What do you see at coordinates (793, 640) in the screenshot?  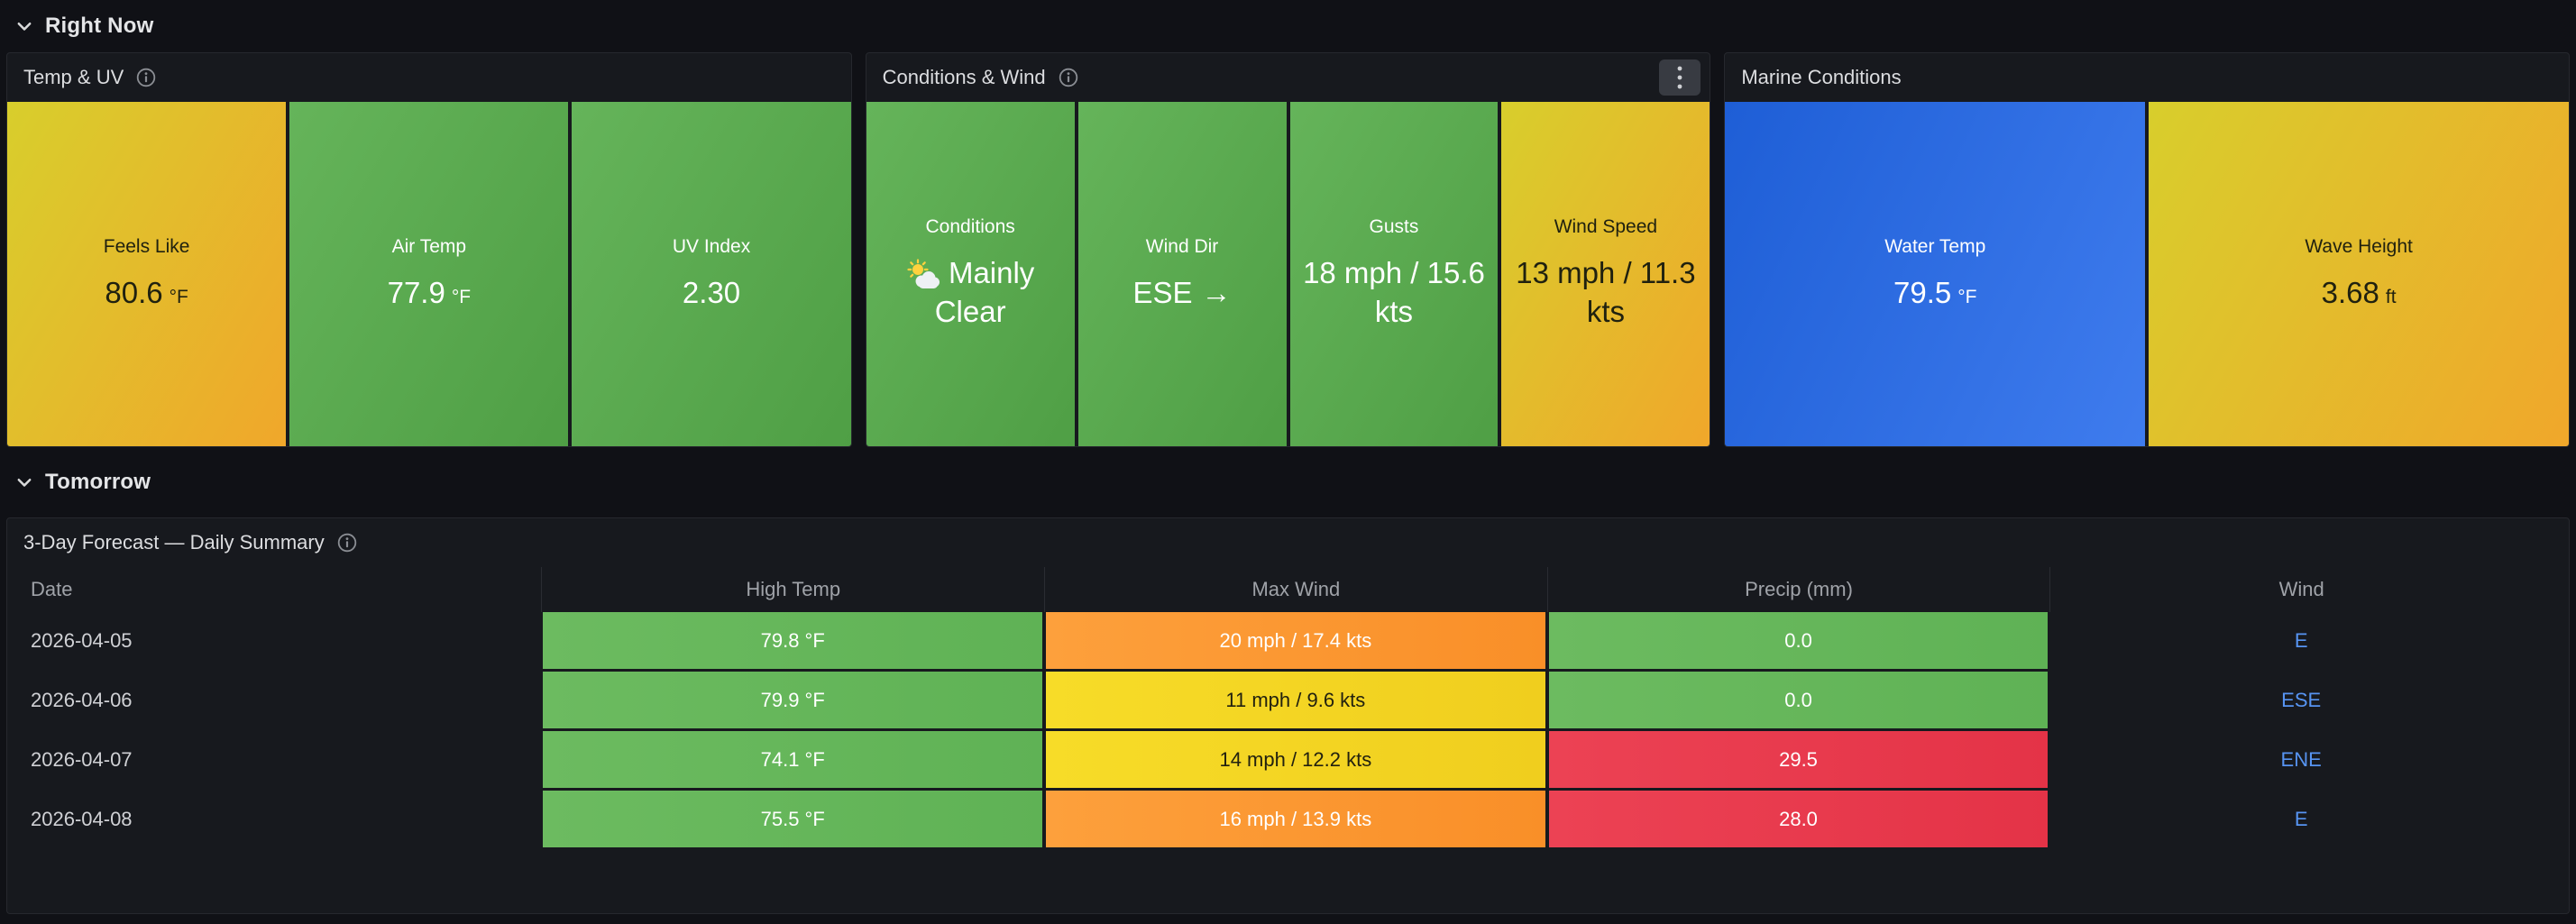 I see `high-temp-cell: 79.8 °F` at bounding box center [793, 640].